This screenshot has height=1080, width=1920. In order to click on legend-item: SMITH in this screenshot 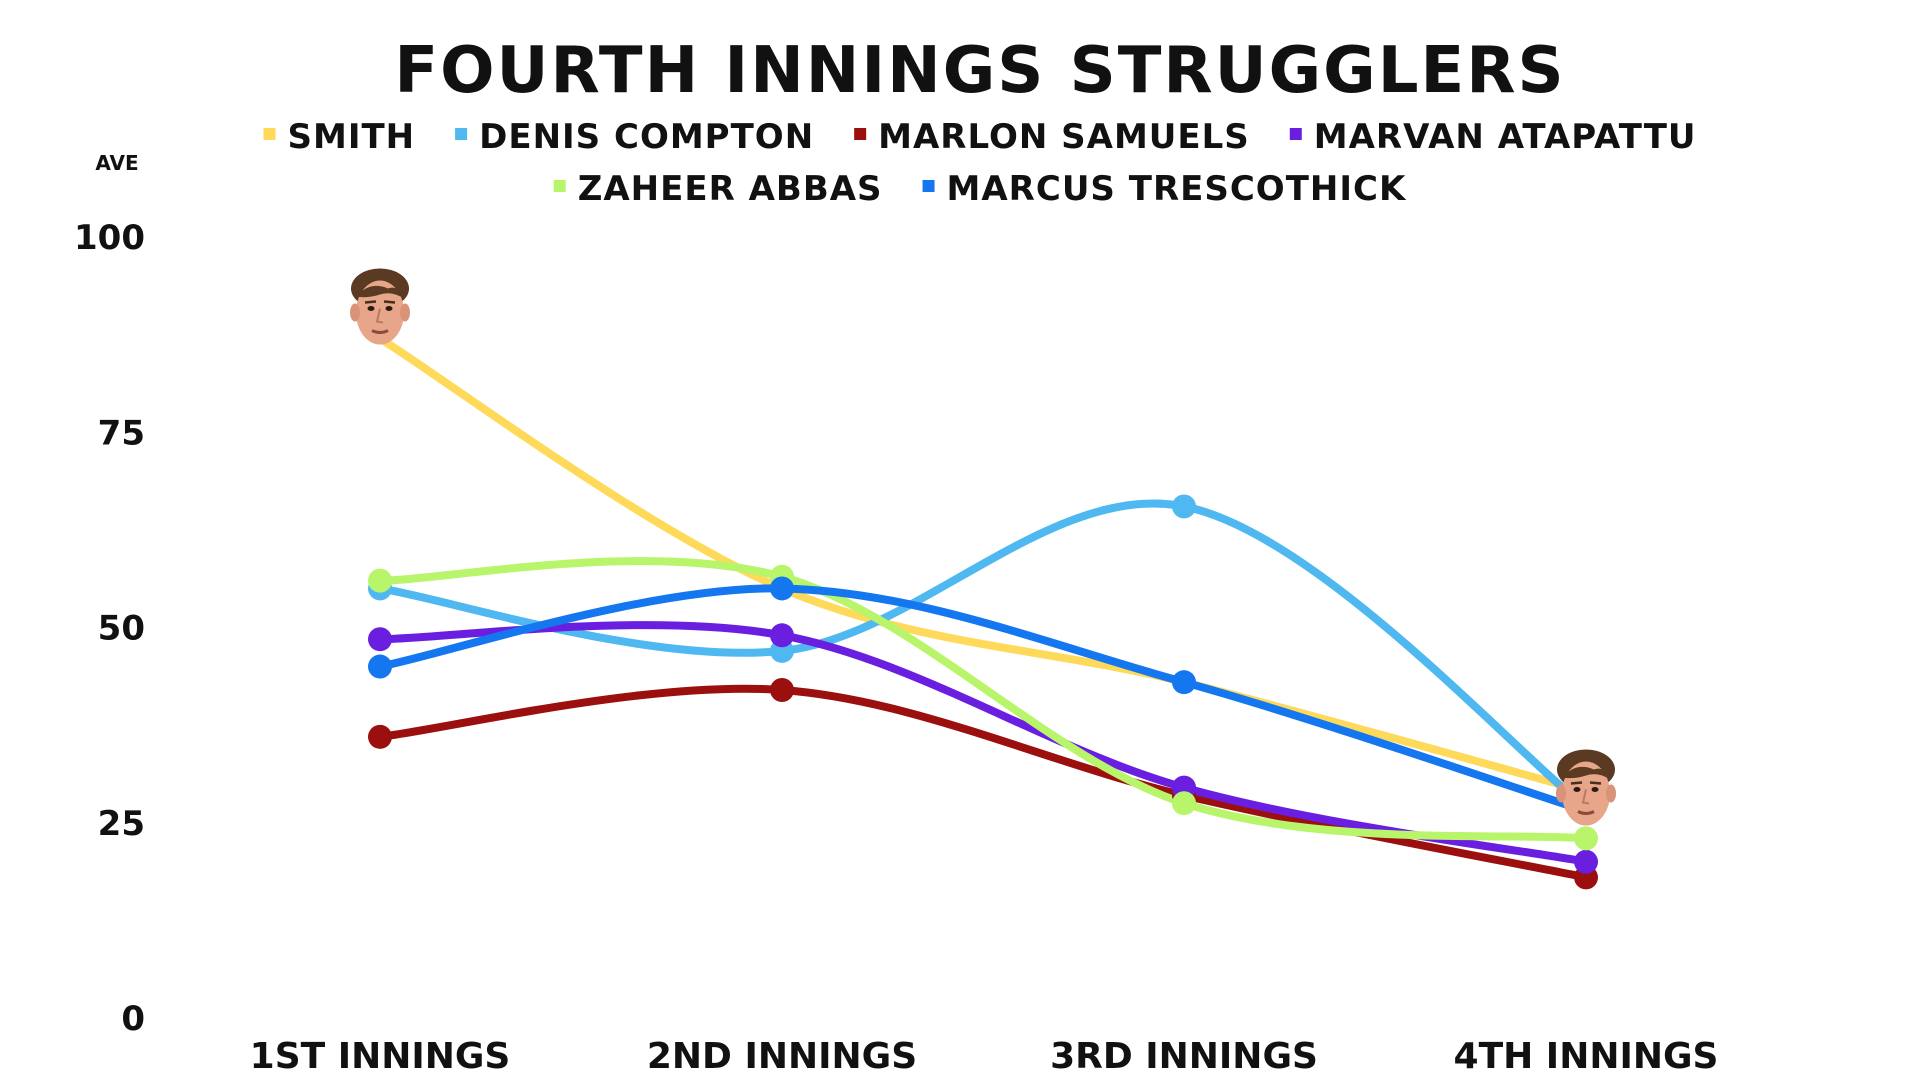, I will do `click(339, 137)`.